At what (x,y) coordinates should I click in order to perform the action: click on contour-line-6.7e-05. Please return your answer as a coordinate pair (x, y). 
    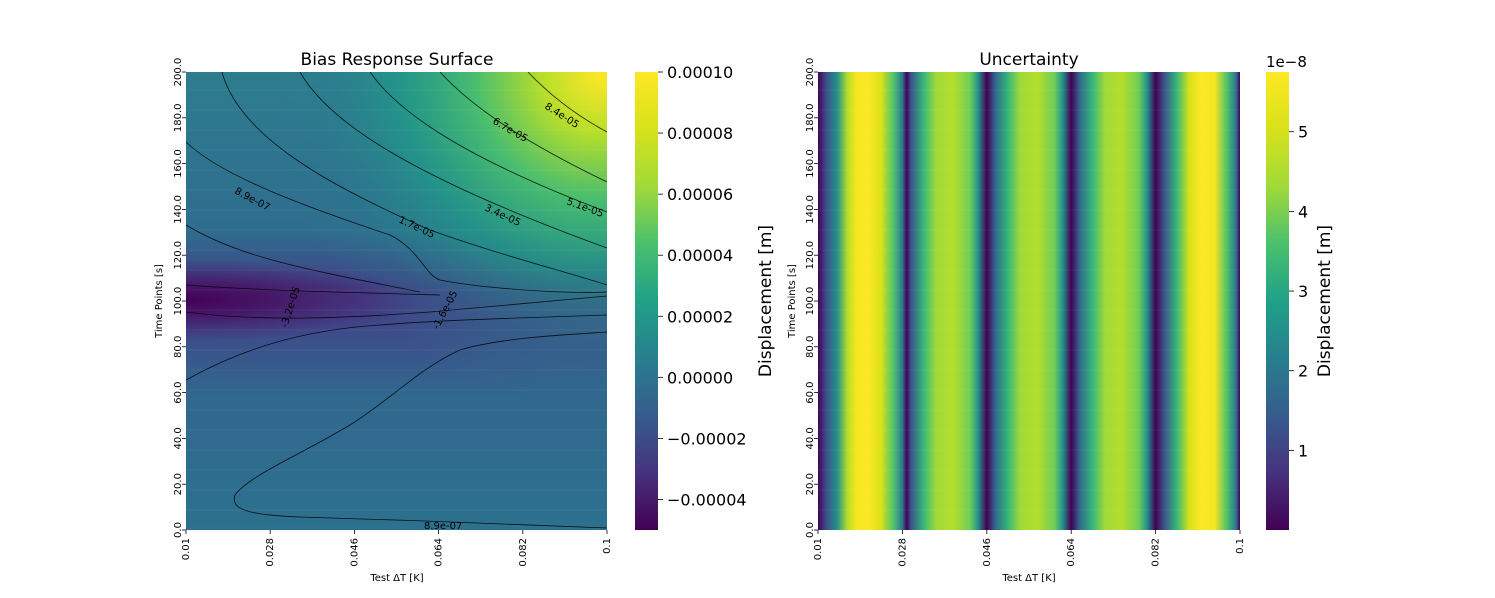
    Looking at the image, I should click on (523, 127).